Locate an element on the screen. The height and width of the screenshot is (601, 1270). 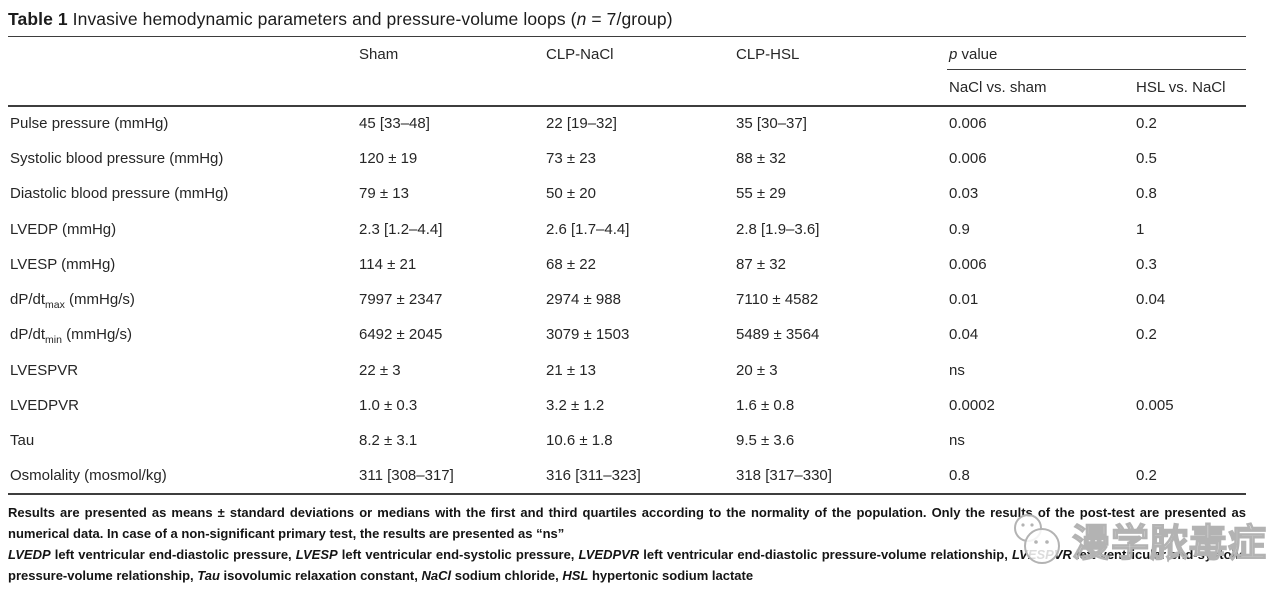
row-value: 318 [317–330] is located at coordinates (784, 476).